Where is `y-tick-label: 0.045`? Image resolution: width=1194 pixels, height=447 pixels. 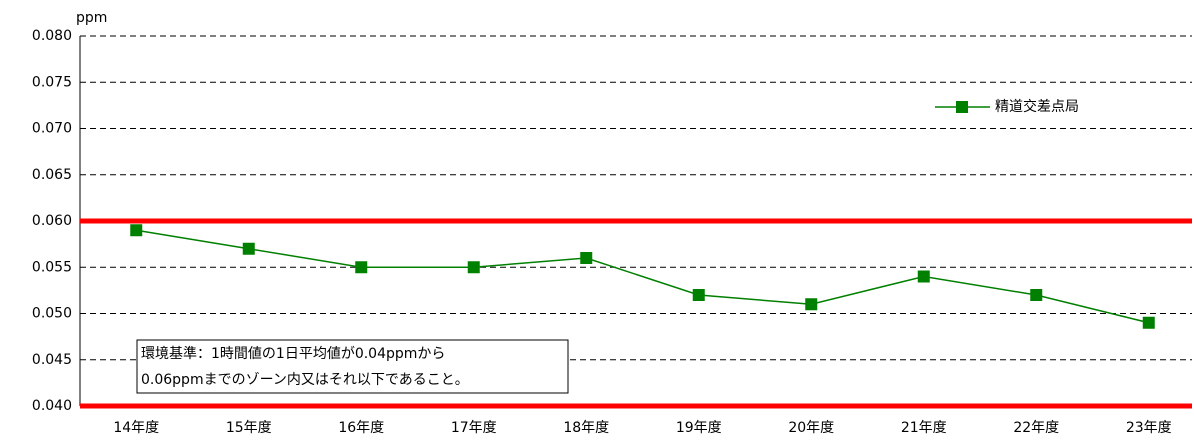
y-tick-label: 0.045 is located at coordinates (52, 360).